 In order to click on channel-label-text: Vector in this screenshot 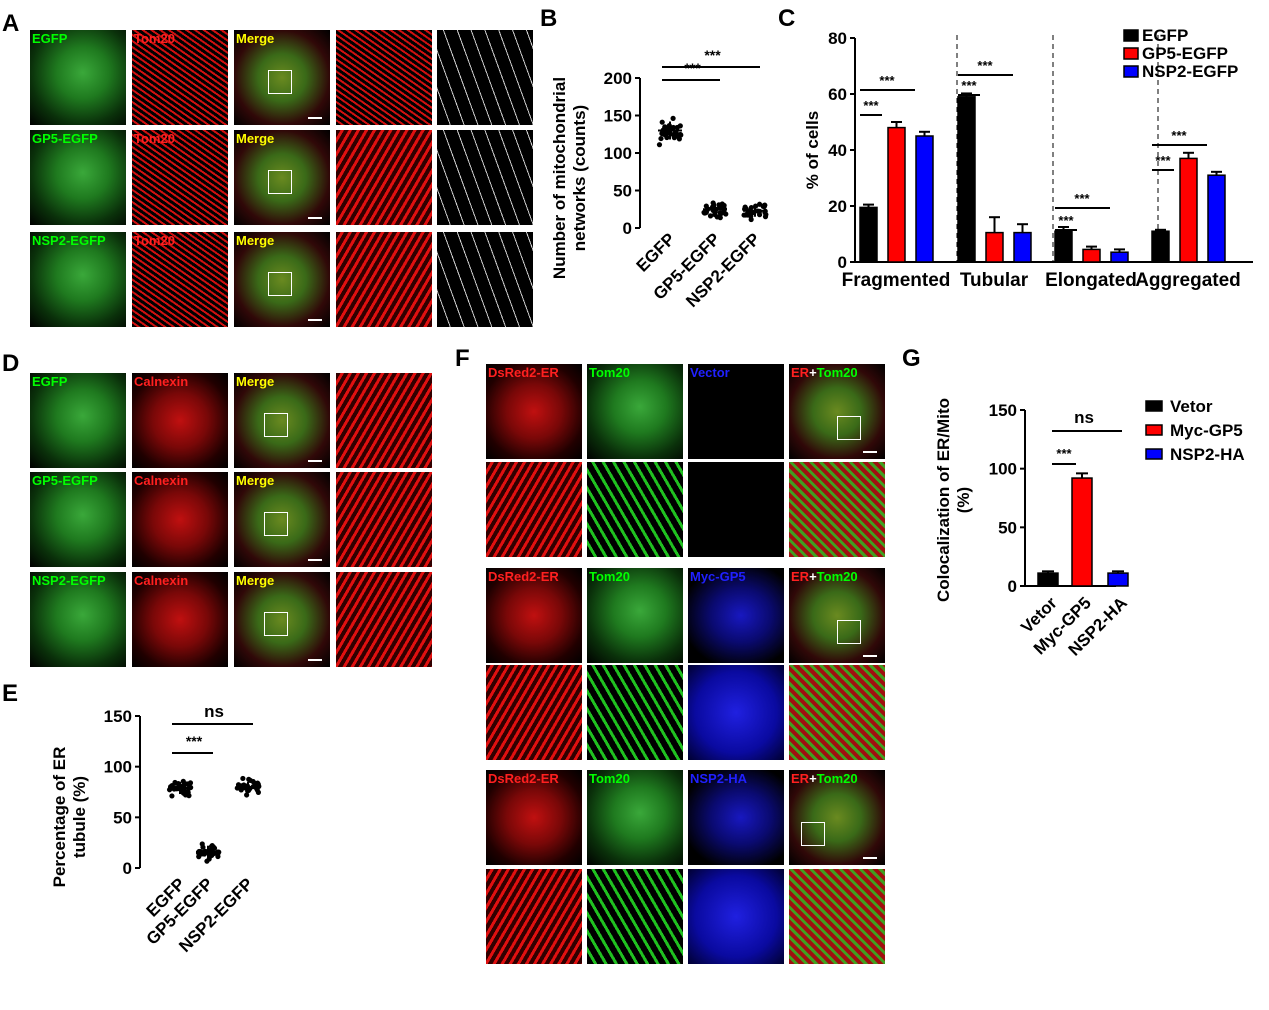, I will do `click(710, 372)`.